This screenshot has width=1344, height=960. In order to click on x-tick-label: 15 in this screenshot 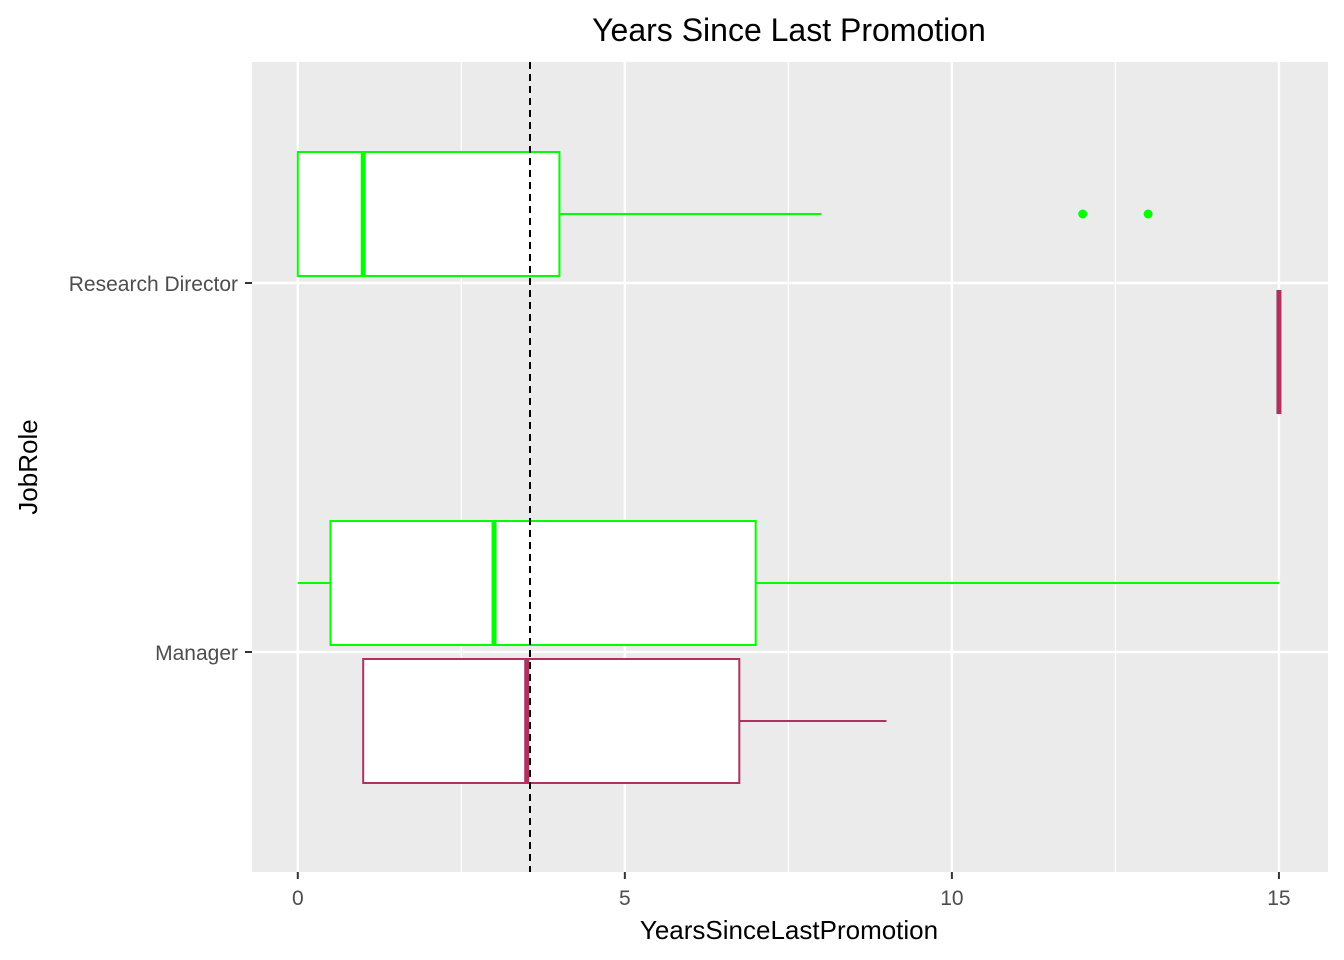, I will do `click(1278, 898)`.